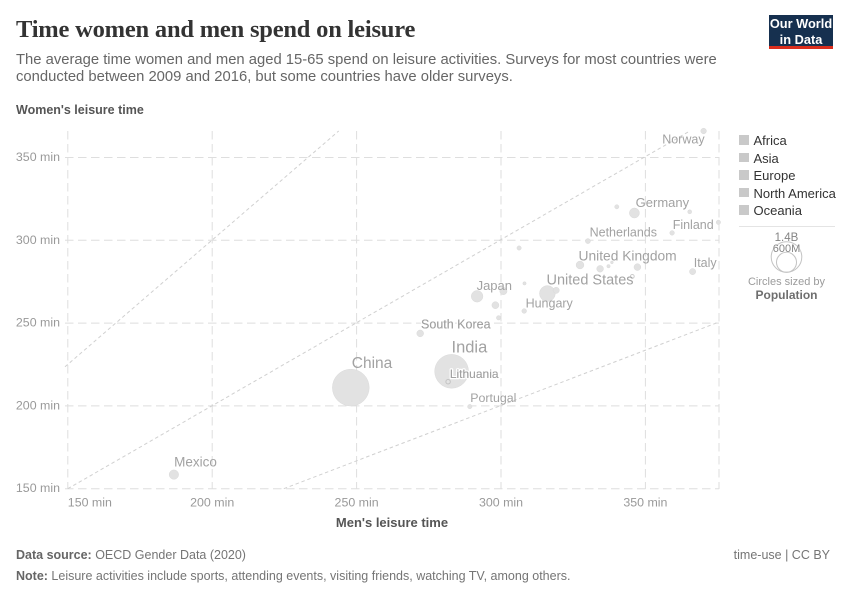 This screenshot has height=600, width=850. Describe the element at coordinates (493, 398) in the screenshot. I see `svg-text: Portugal` at that location.